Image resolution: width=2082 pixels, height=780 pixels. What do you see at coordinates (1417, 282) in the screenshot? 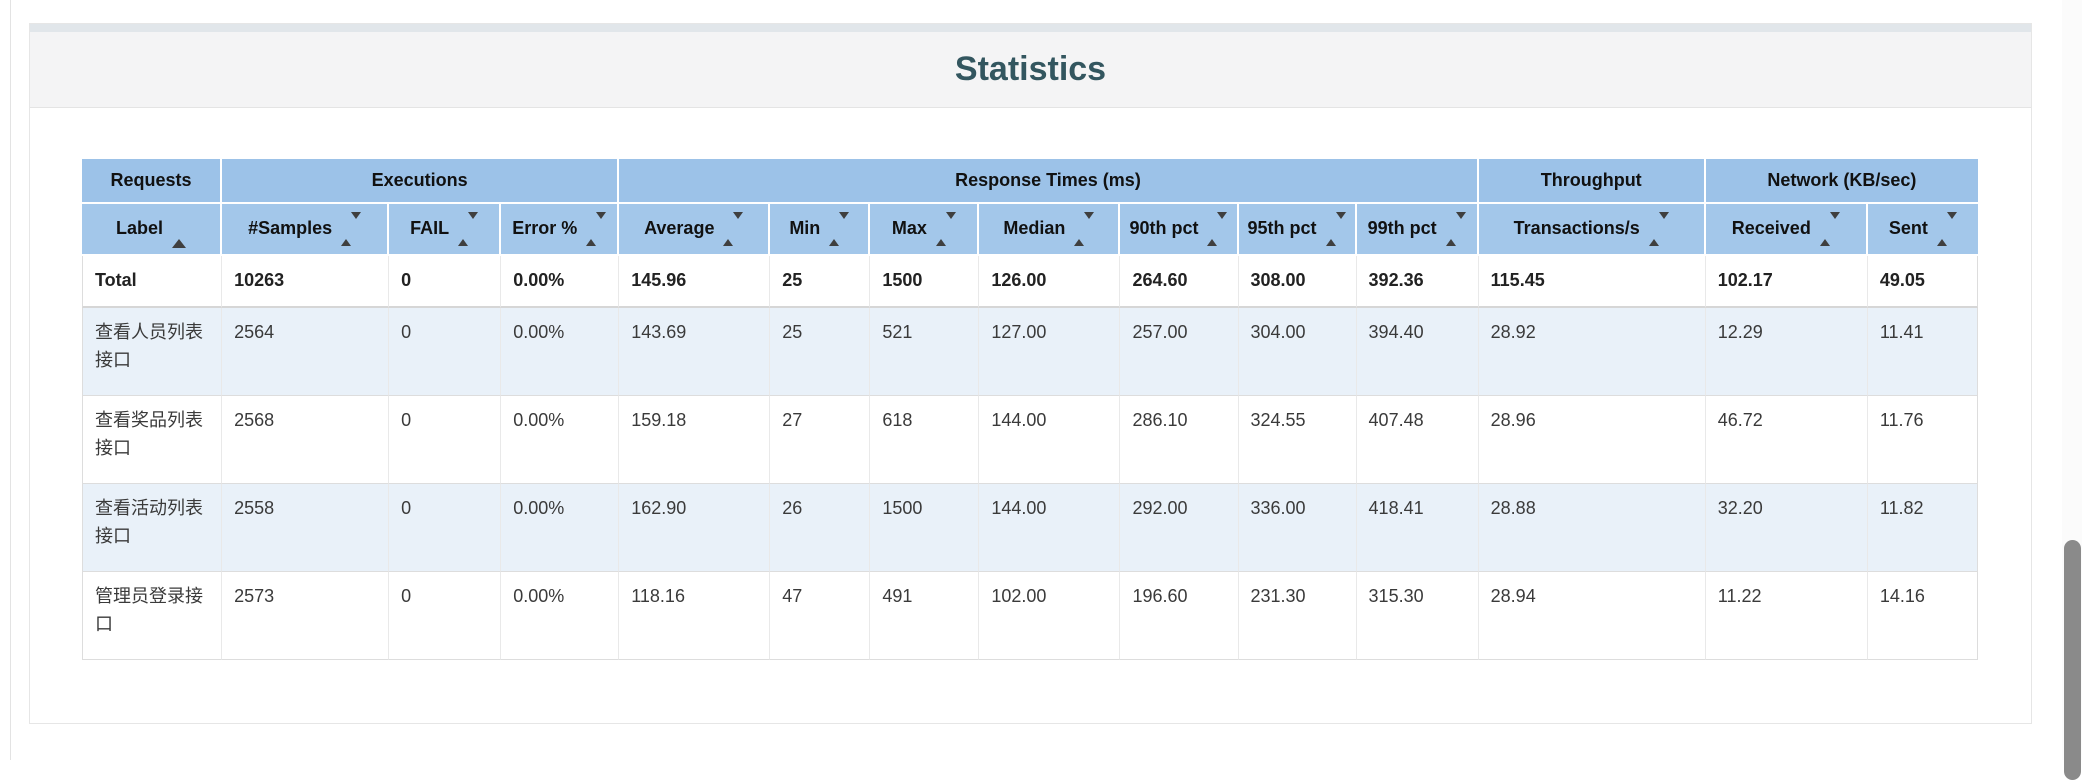
I see `total-value-cell: 392.36` at bounding box center [1417, 282].